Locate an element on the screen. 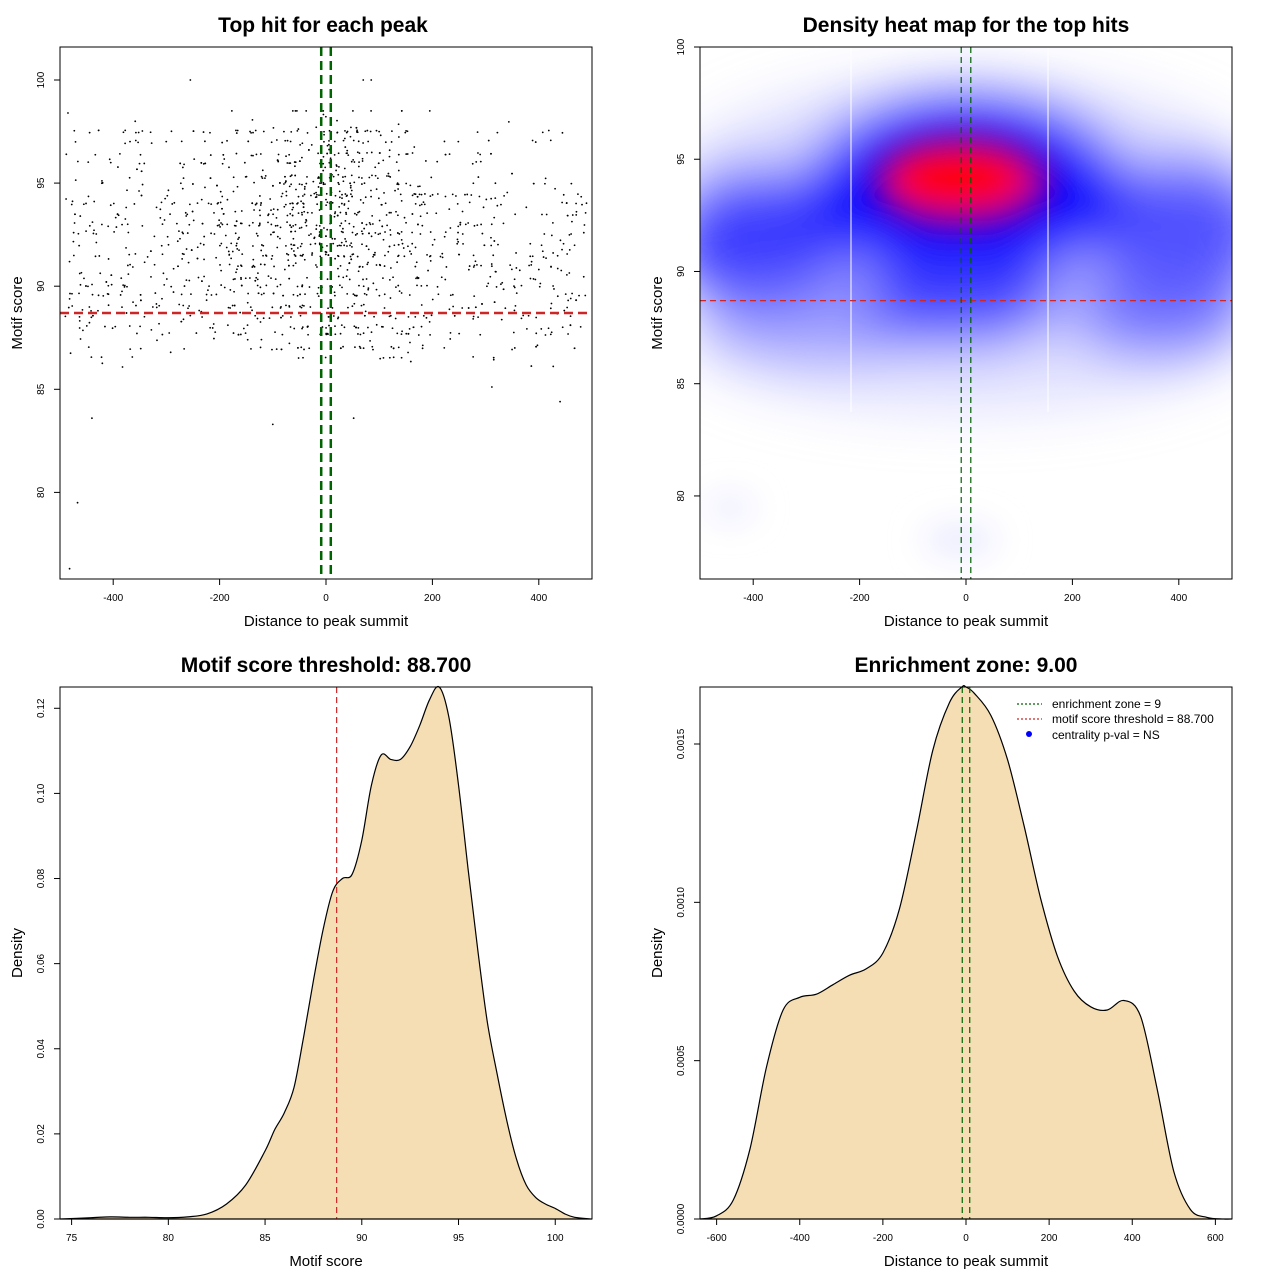 This screenshot has height=1280, width=1280. x-tick-label: 400 is located at coordinates (1132, 1238).